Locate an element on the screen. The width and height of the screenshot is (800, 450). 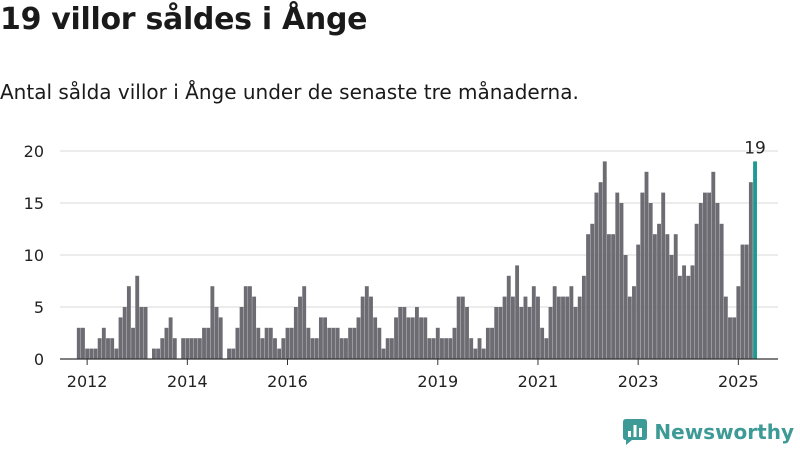
x-tick-label: 2025 is located at coordinates (738, 381).